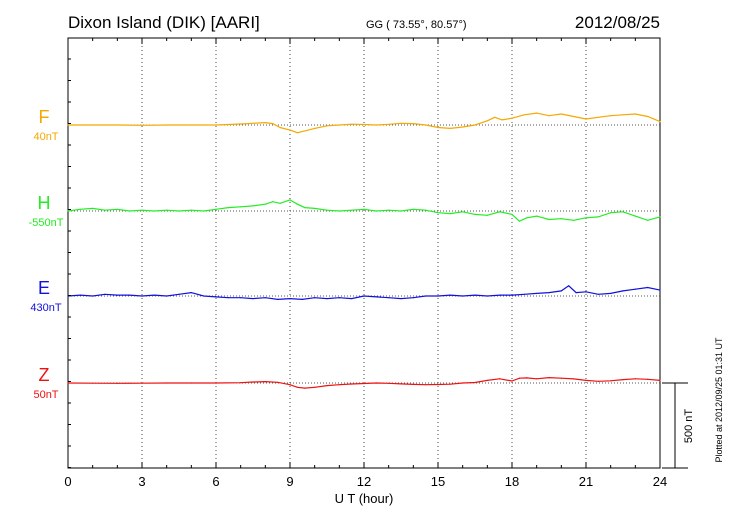 This screenshot has height=520, width=730. What do you see at coordinates (44, 203) in the screenshot?
I see `trace-name-h: H` at bounding box center [44, 203].